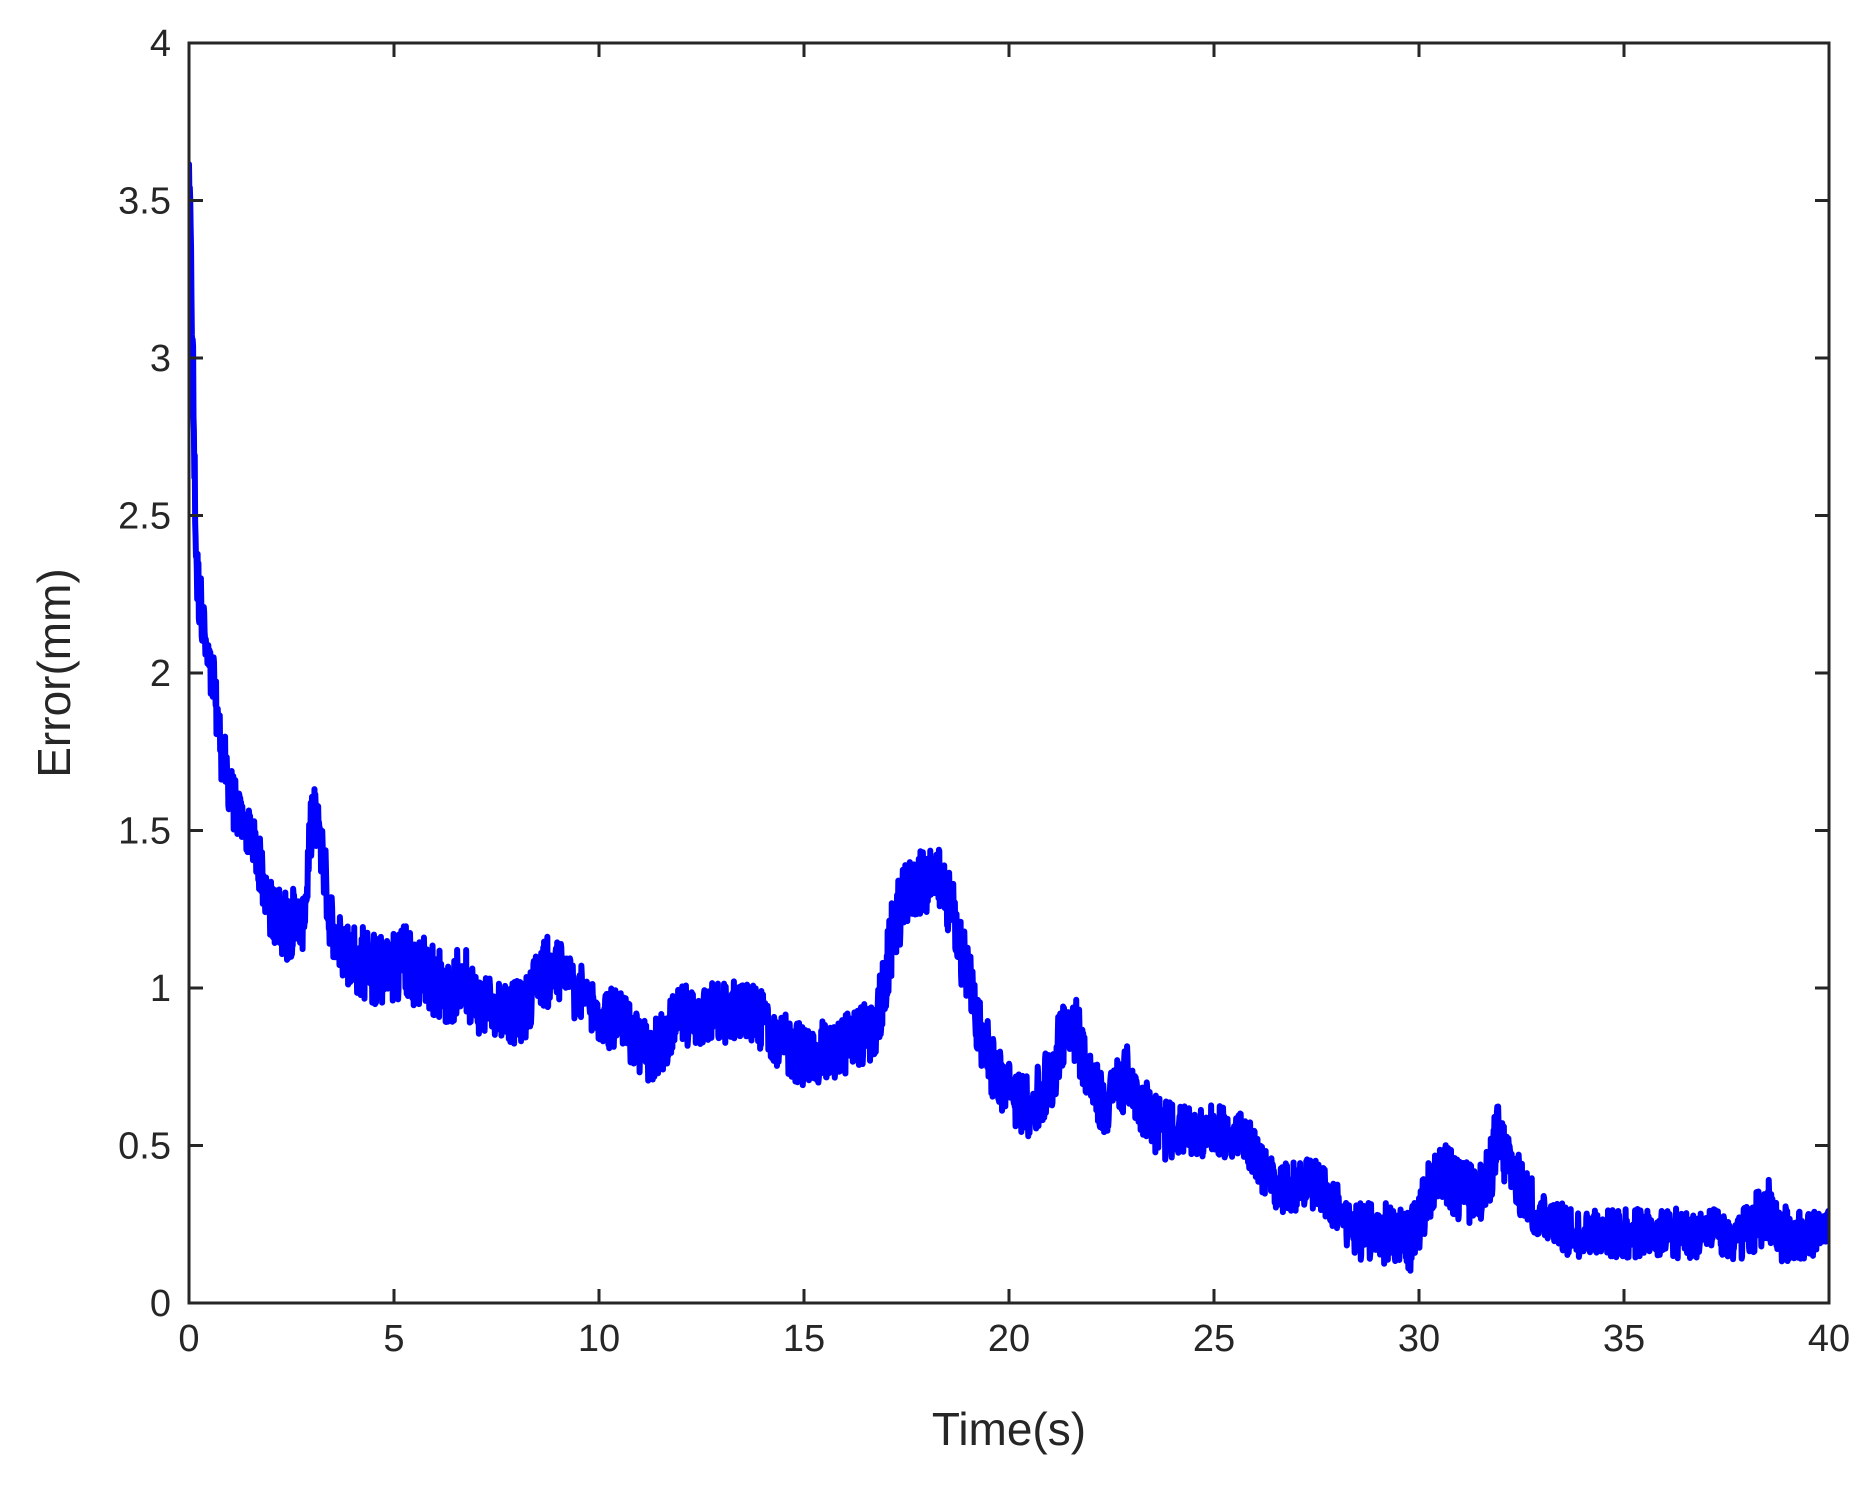  What do you see at coordinates (160, 674) in the screenshot?
I see `y-tick-label: 2` at bounding box center [160, 674].